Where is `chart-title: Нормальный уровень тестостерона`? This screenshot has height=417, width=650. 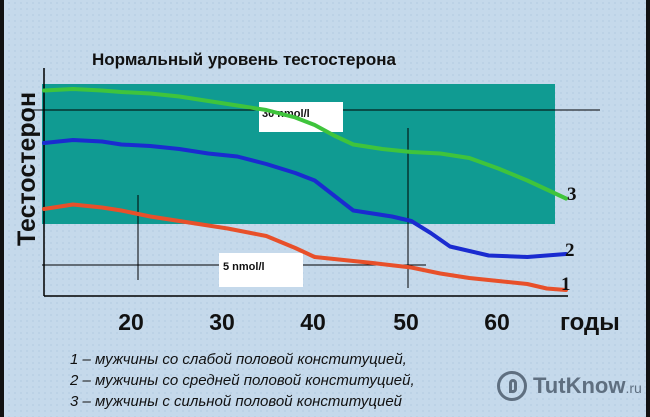
chart-title: Нормальный уровень тестостерона is located at coordinates (244, 59).